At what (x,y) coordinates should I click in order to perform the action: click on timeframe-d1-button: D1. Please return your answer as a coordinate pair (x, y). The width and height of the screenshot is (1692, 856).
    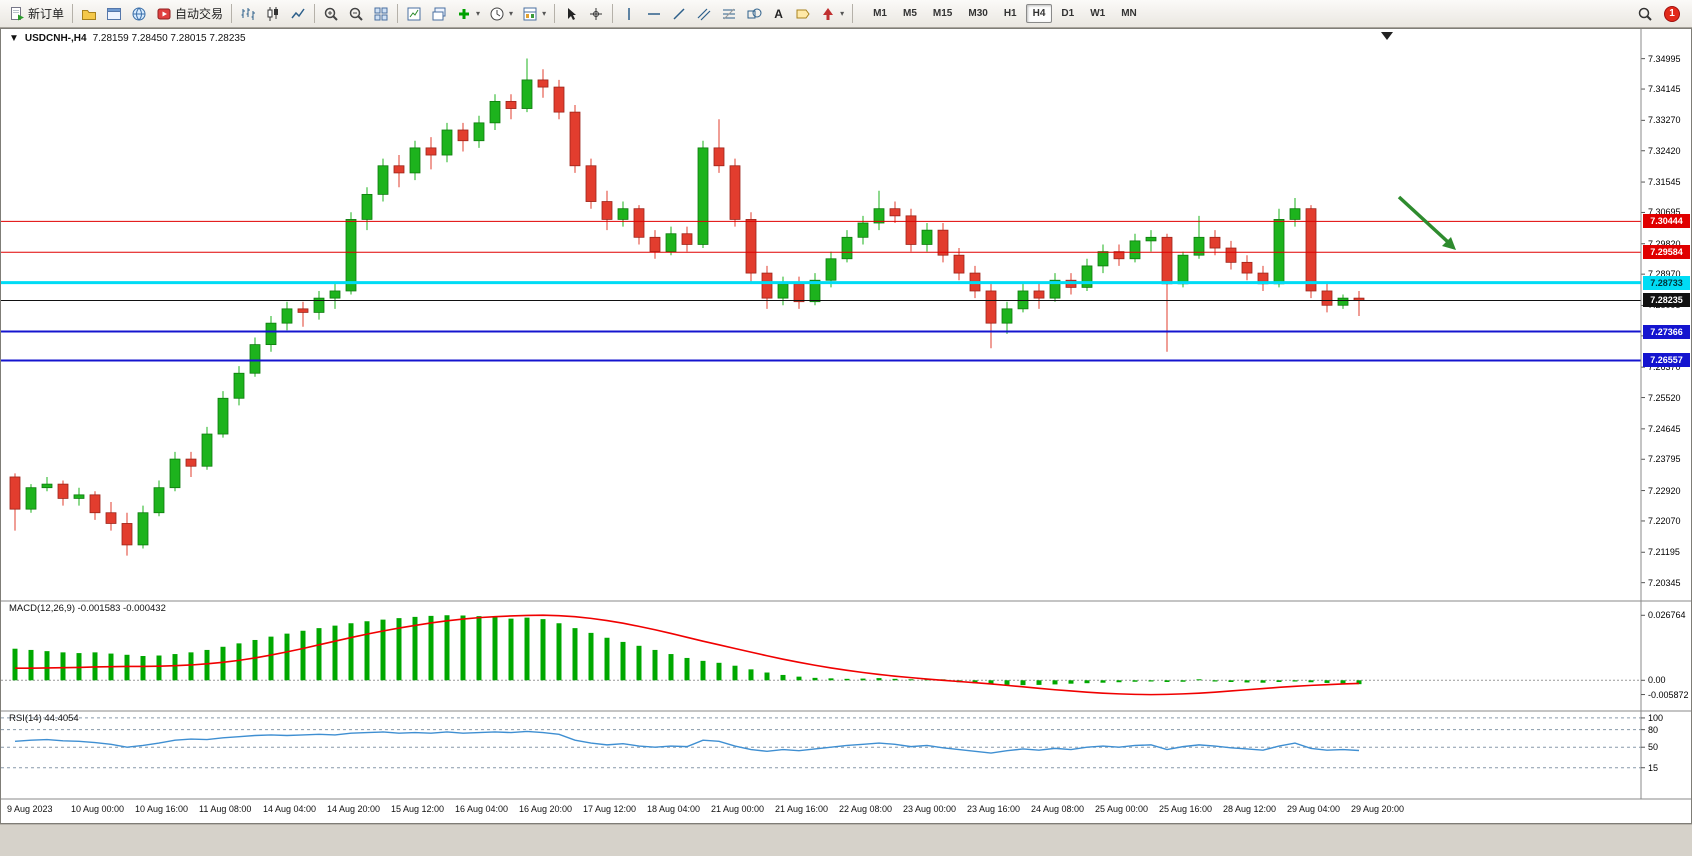
    Looking at the image, I should click on (1068, 13).